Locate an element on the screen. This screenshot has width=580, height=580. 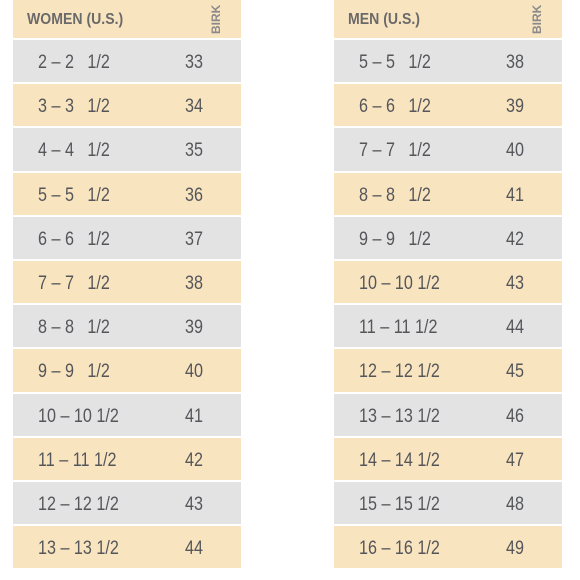
women-header-label: WOMEN (U.S.) is located at coordinates (75, 19).